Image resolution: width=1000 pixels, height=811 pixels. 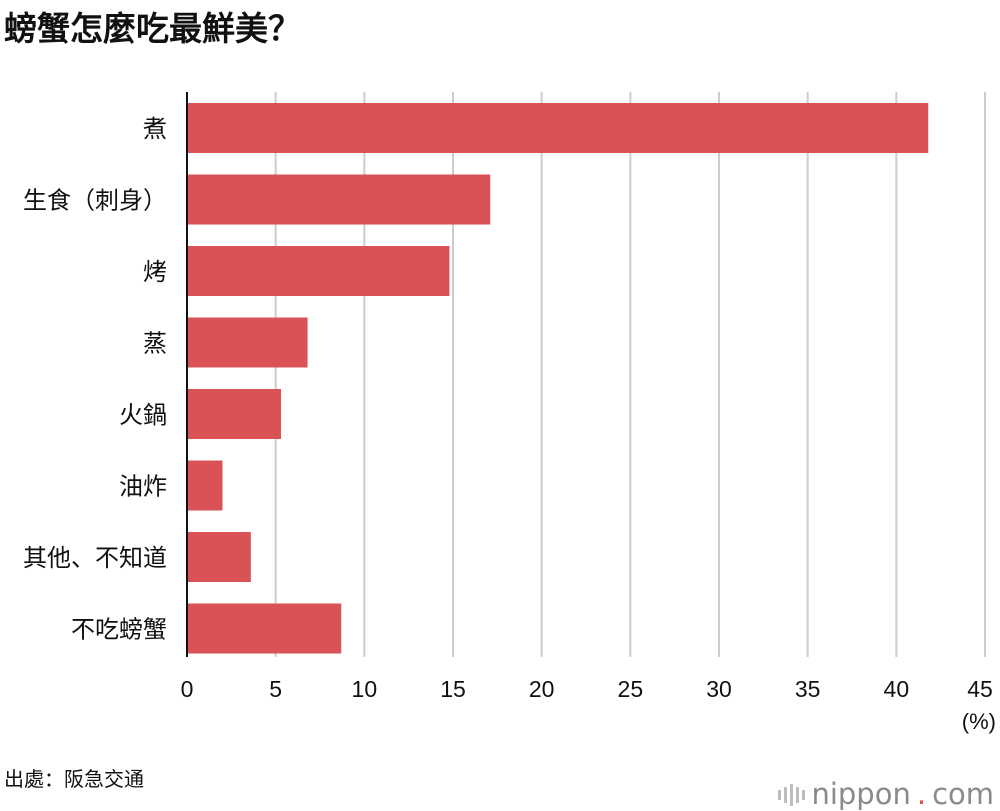 What do you see at coordinates (631, 689) in the screenshot?
I see `x-tick-label-25: 25` at bounding box center [631, 689].